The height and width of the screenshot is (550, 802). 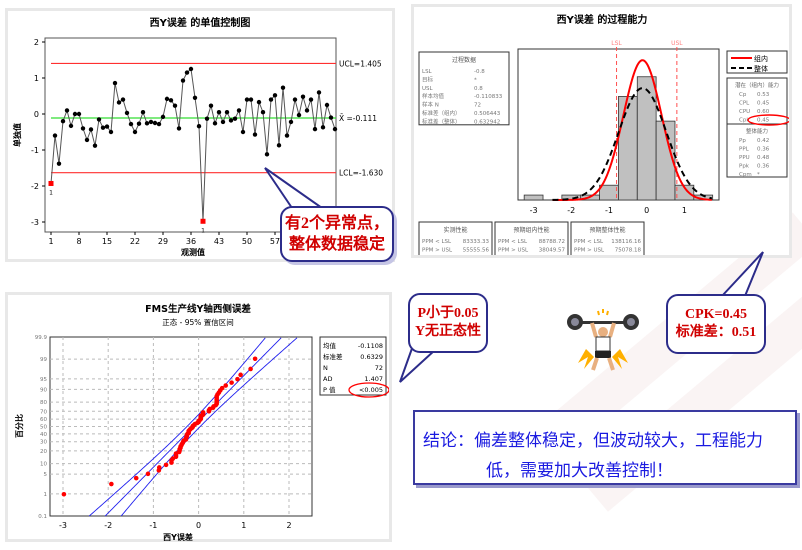 What do you see at coordinates (441, 113) in the screenshot?
I see `process-data-box-row-label: 标准差（组内）` at bounding box center [441, 113].